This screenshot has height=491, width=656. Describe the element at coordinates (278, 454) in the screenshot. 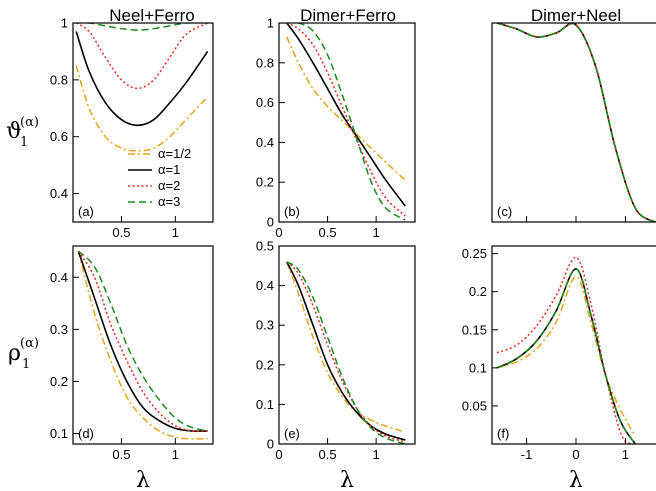

I see `panel-e-xtick-label: 0` at that location.